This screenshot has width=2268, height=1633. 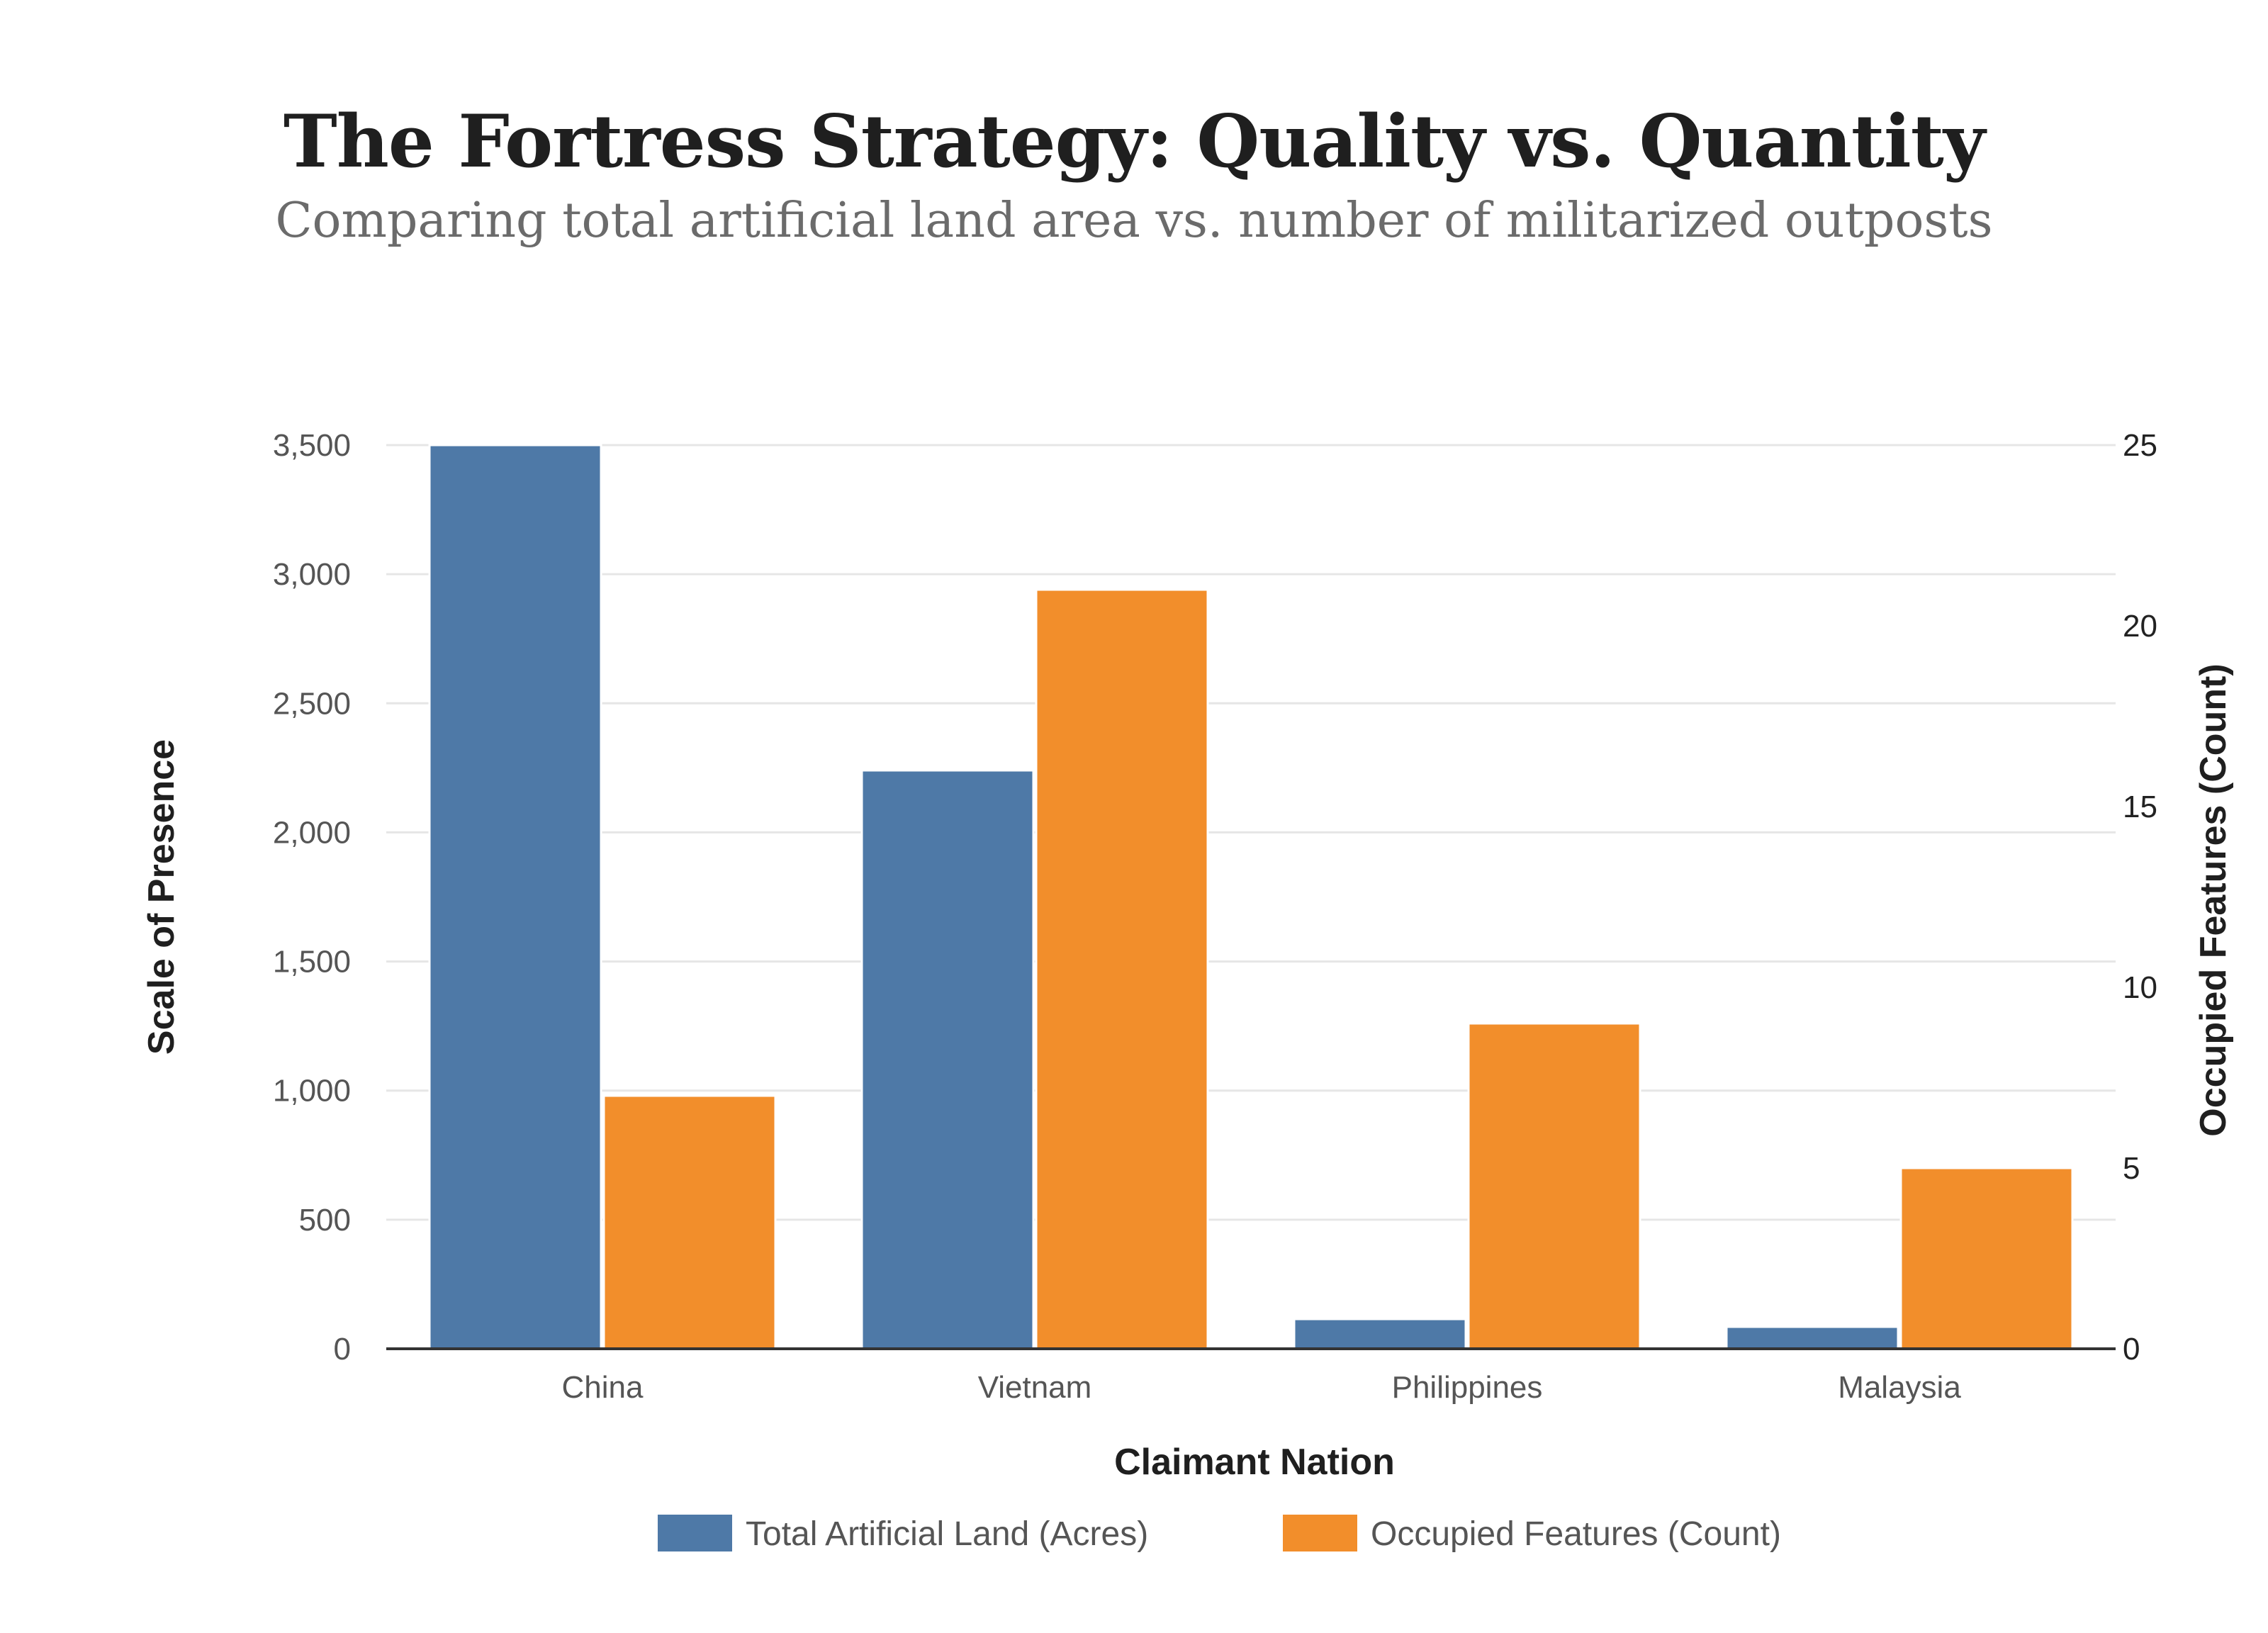 What do you see at coordinates (1554, 1186) in the screenshot?
I see `bar-features-philippines` at bounding box center [1554, 1186].